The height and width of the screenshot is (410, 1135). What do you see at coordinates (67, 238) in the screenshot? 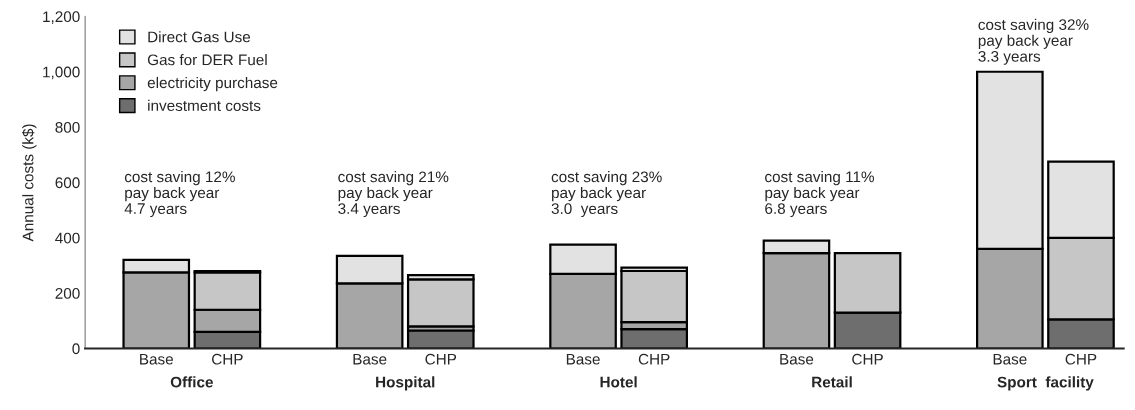
I see `y-tick-label: 400` at bounding box center [67, 238].